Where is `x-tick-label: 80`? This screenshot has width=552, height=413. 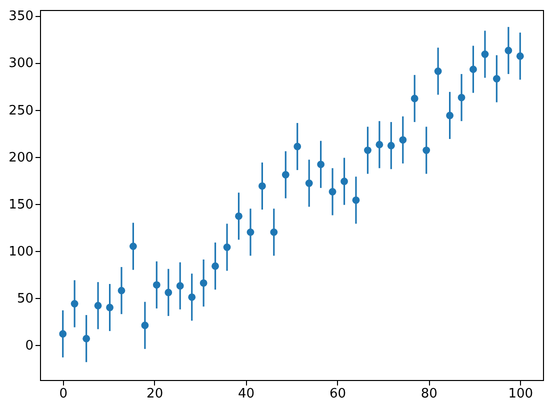
x-tick-label: 80 is located at coordinates (429, 394).